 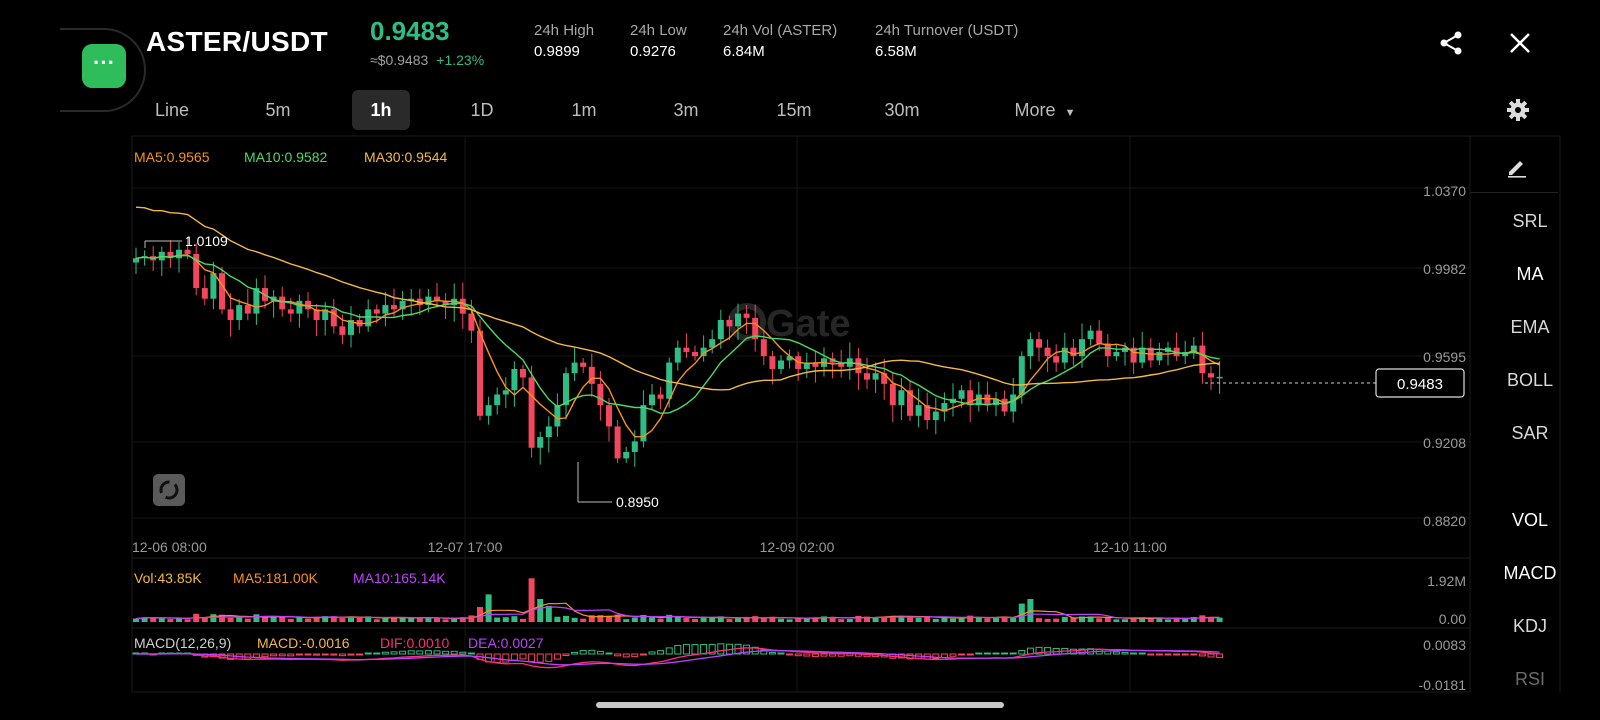 I want to click on tool-sar: SAR, so click(x=1530, y=433).